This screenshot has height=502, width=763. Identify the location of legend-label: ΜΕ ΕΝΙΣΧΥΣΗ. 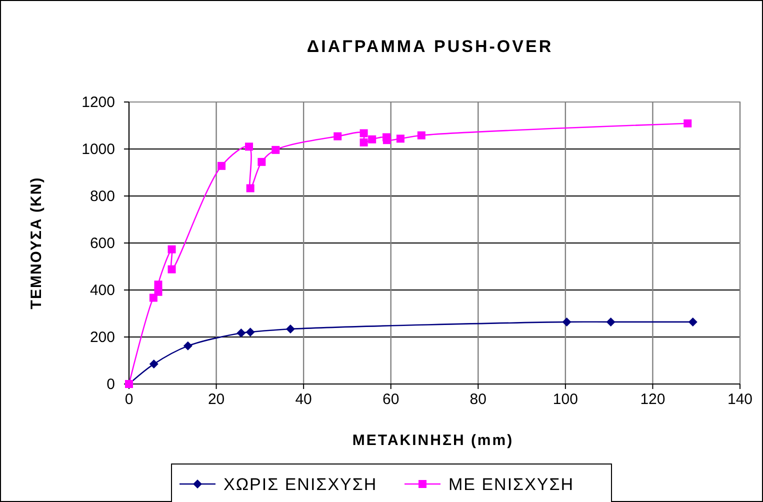
(511, 484).